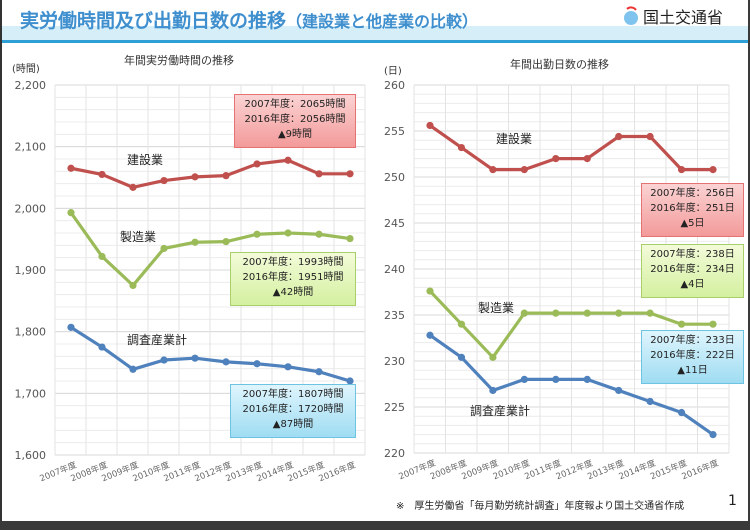  Describe the element at coordinates (293, 279) in the screenshot. I see `left-annotation-manufacturing: 2007年度：1993時間 2016年度：1951時間 ▲42時間` at that location.